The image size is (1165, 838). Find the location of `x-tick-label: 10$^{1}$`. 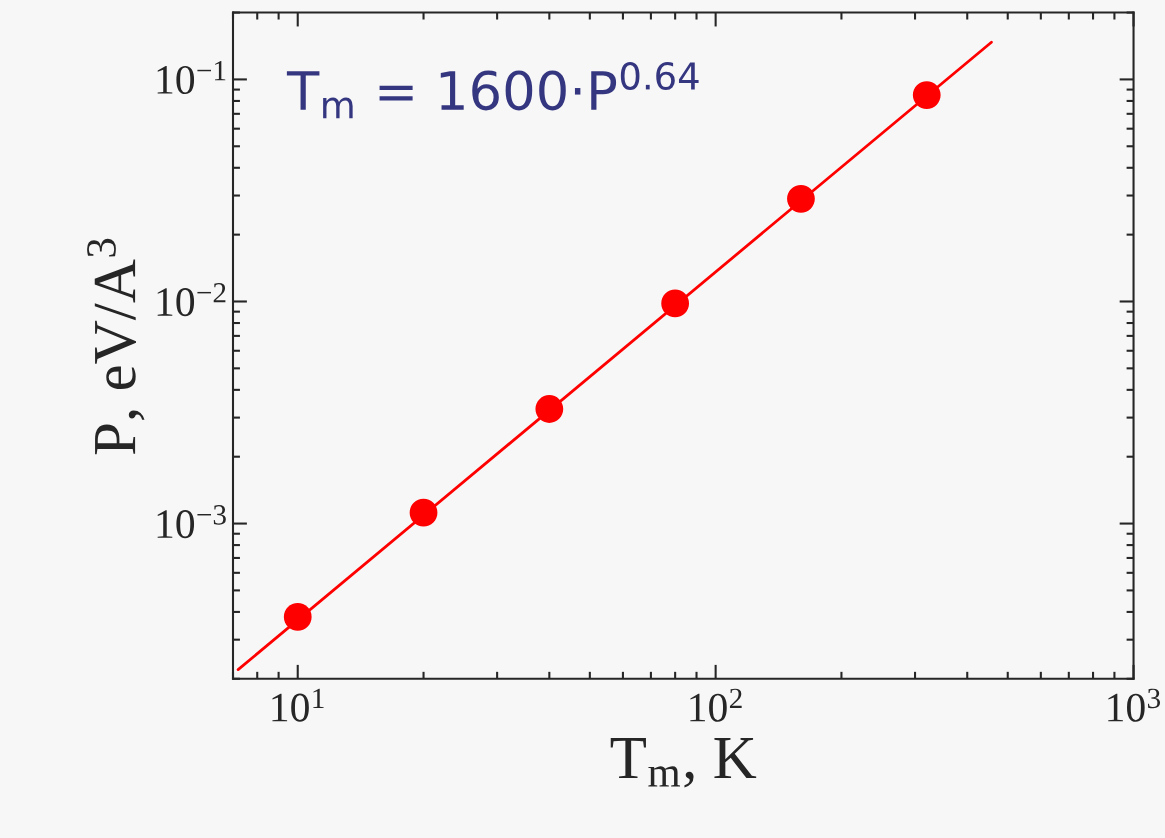

x-tick-label: 10$^{1}$ is located at coordinates (298, 705).